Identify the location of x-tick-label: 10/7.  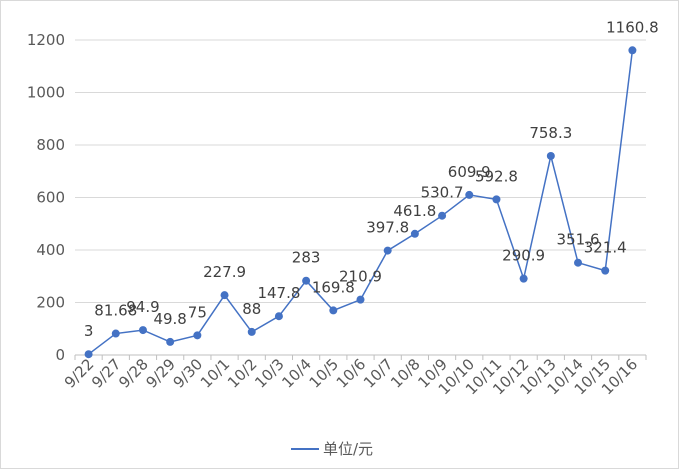
(378, 373).